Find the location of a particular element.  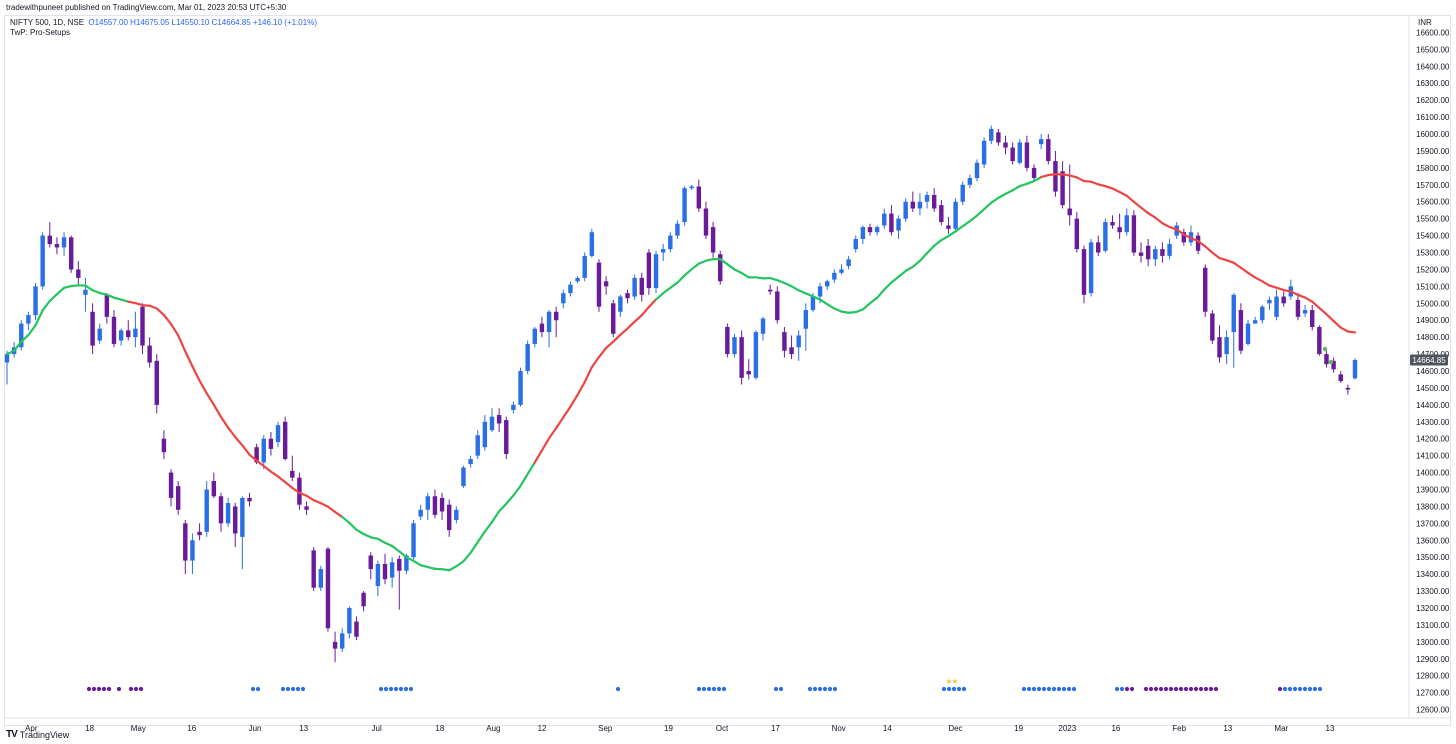

y-tick-label: 15300.00 is located at coordinates (1433, 253).